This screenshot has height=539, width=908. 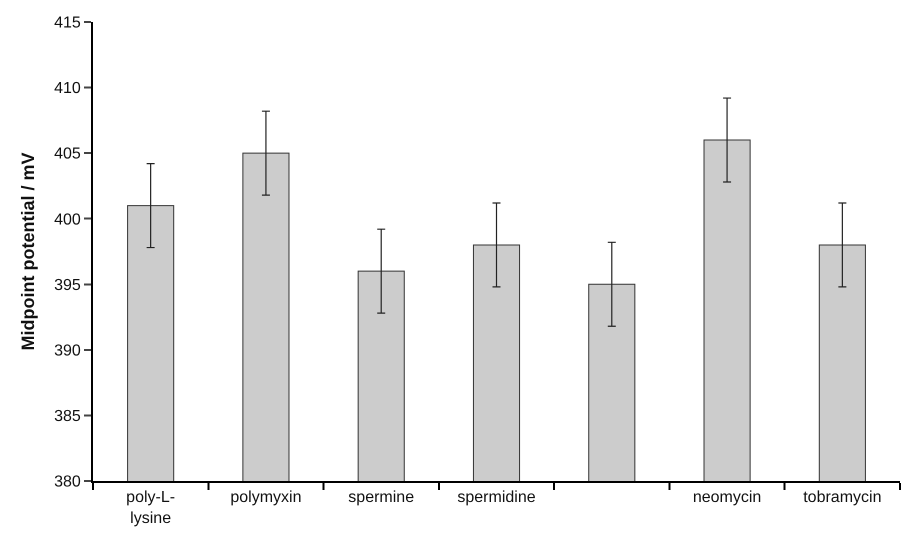 I want to click on y-tick-label: 400, so click(x=67, y=219).